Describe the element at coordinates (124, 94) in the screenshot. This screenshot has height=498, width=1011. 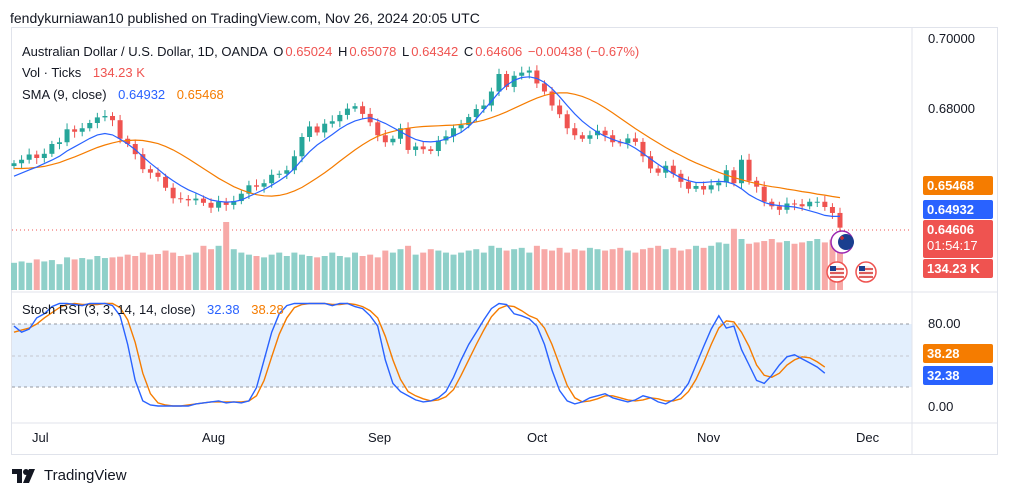
I see `legend-sma: SMA (9, close) 0.64932 0.65468` at that location.